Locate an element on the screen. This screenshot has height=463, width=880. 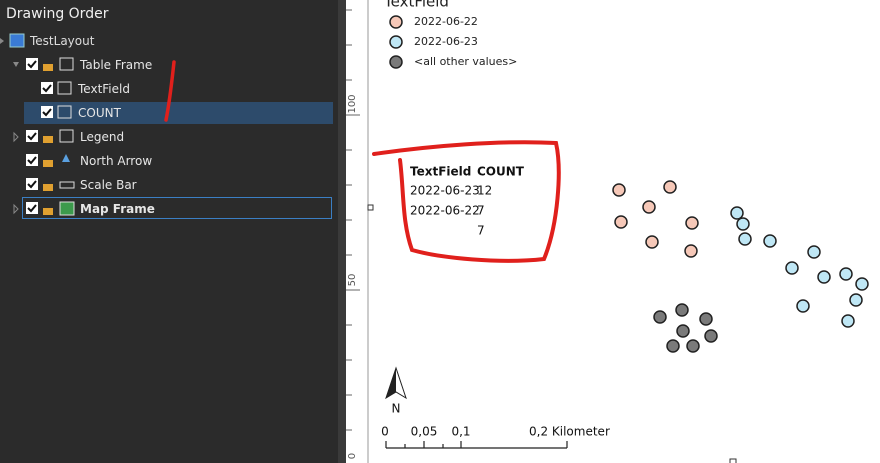
table-cell: 2022-06-23 is located at coordinates (445, 191).